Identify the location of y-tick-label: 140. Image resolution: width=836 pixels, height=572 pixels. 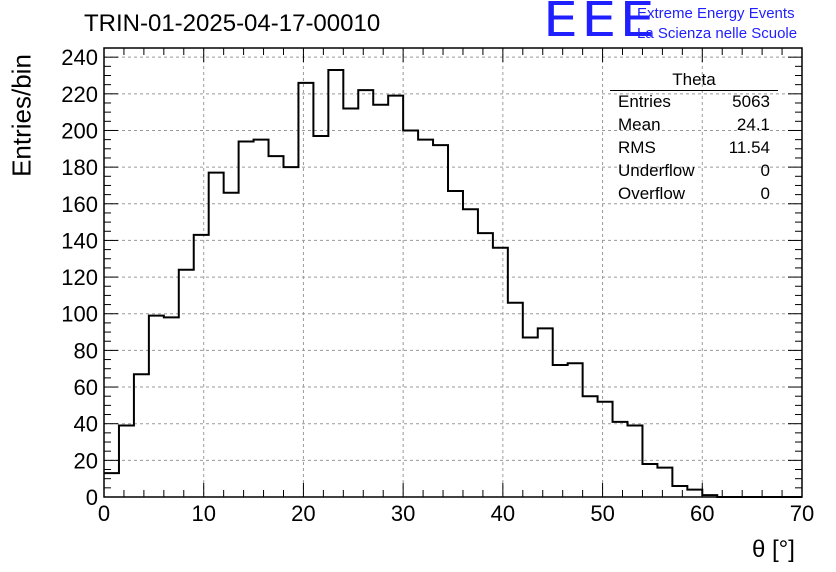
(79, 240).